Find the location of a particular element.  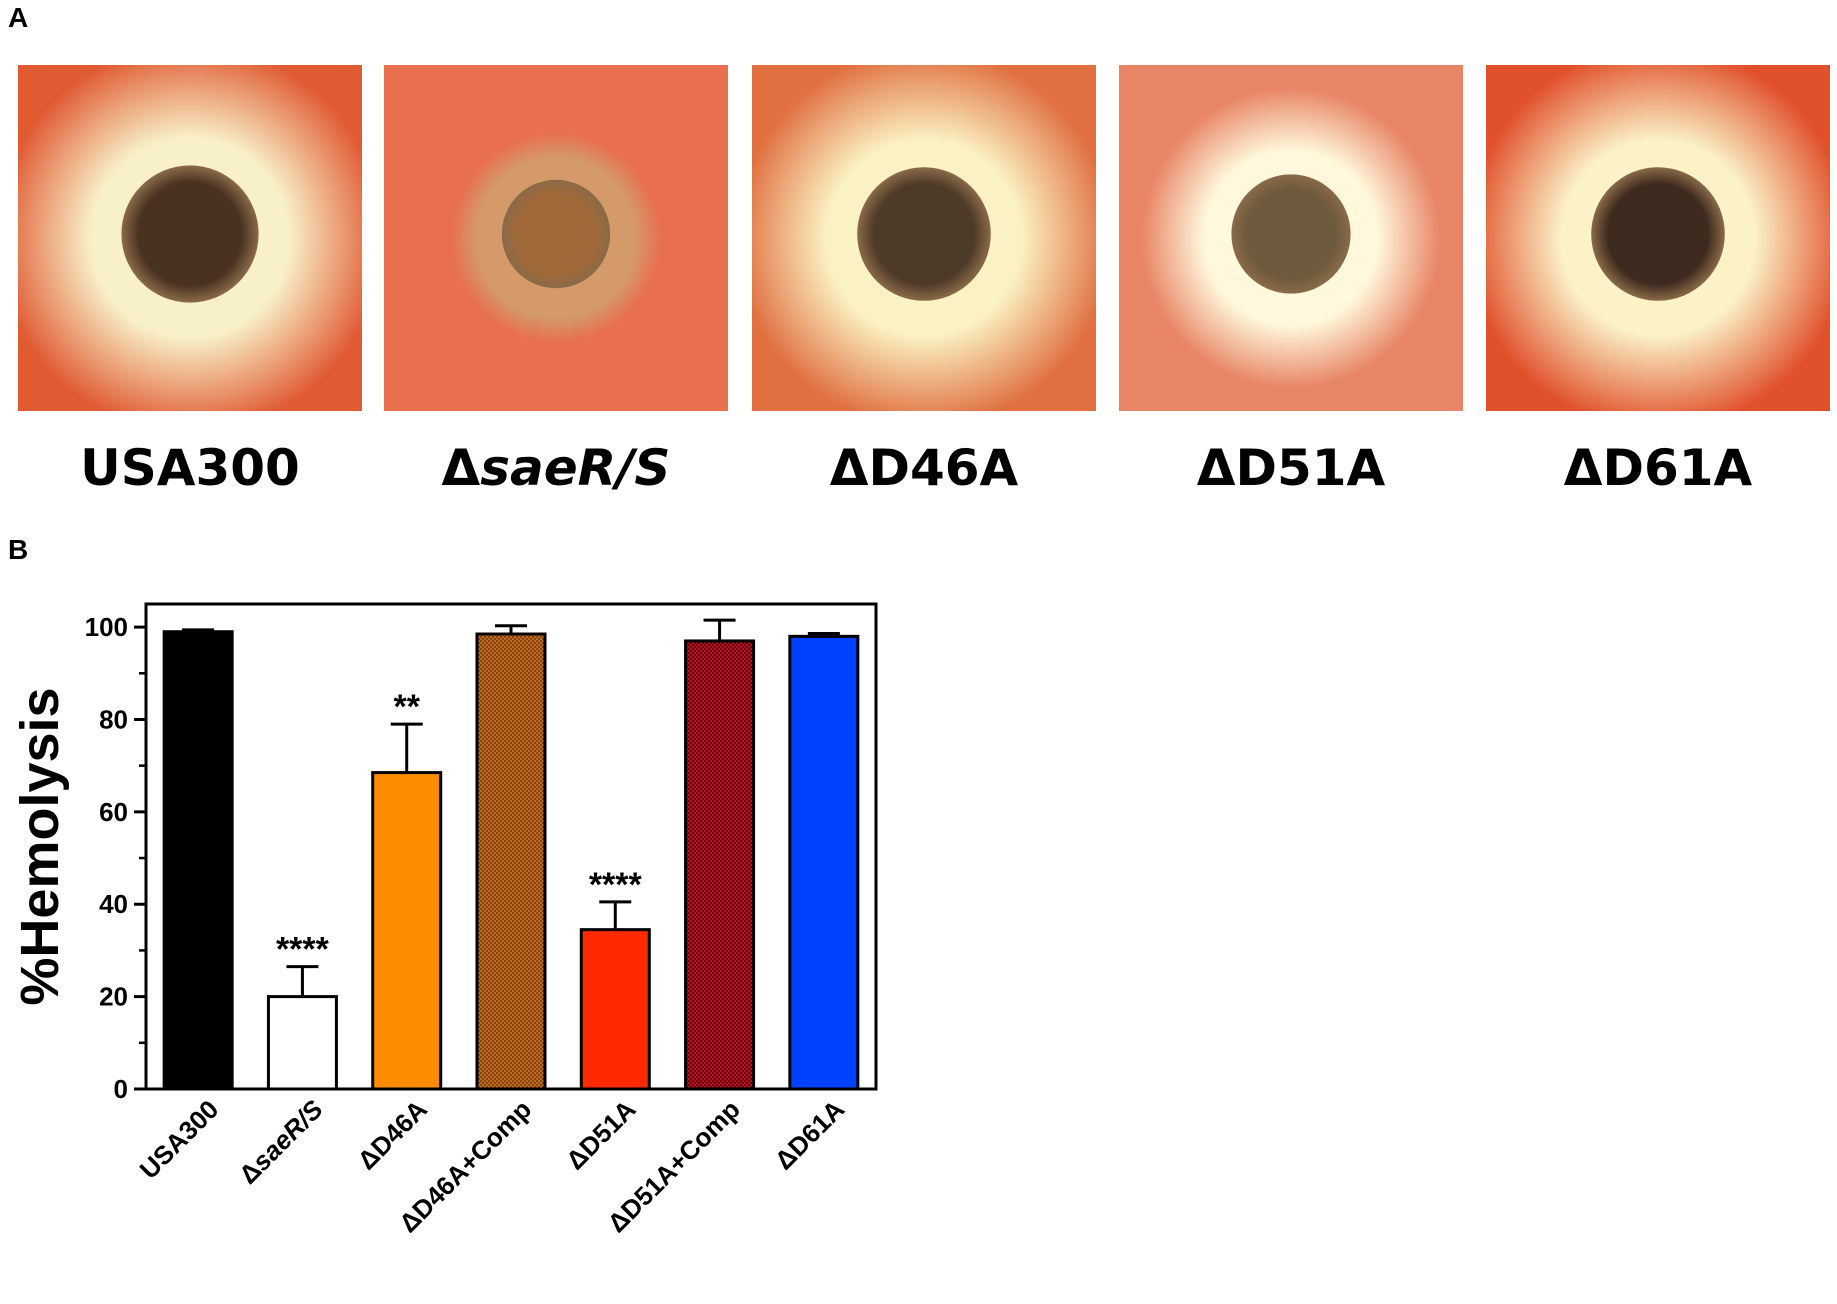

panel-a-letter: A is located at coordinates (18, 17).